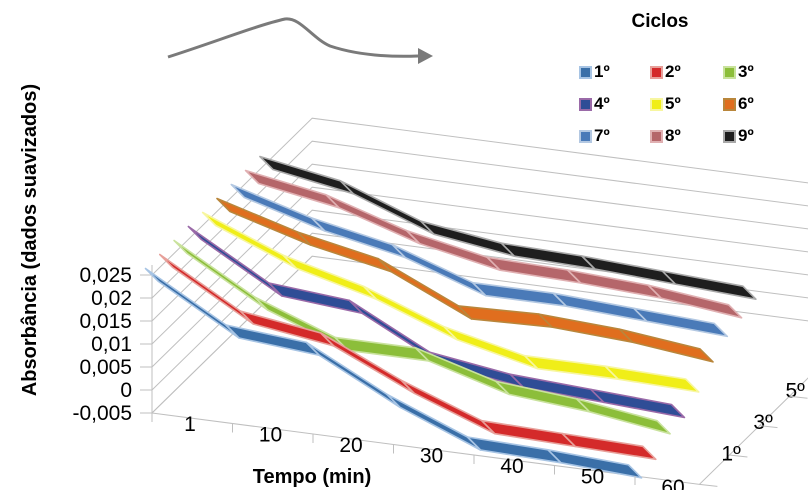 This screenshot has height=495, width=808. What do you see at coordinates (592, 477) in the screenshot?
I see `x-tick-label: 50` at bounding box center [592, 477].